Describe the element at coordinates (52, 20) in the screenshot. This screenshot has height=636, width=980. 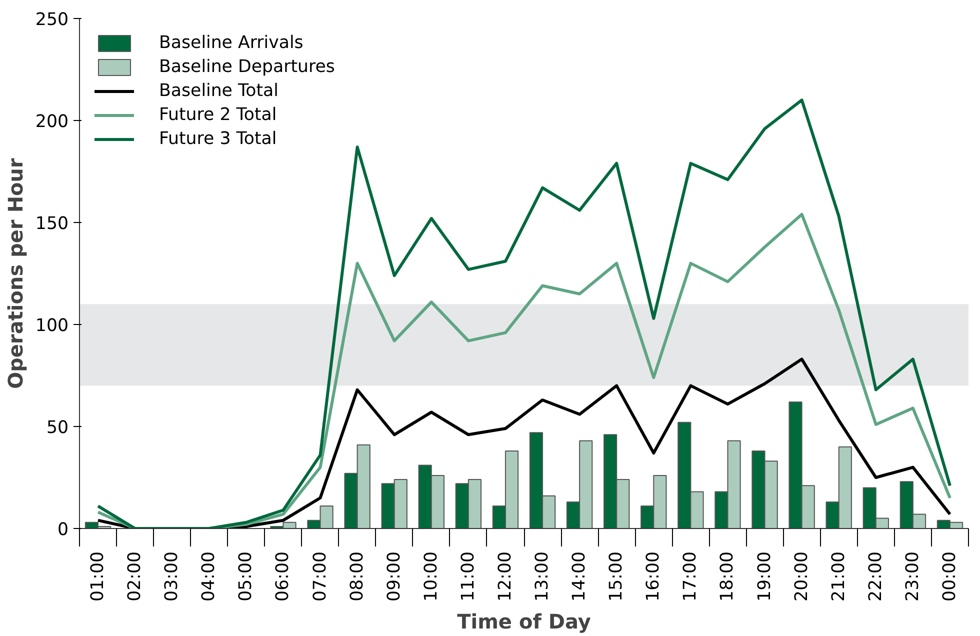
I see `y-tick-label: 250` at that location.